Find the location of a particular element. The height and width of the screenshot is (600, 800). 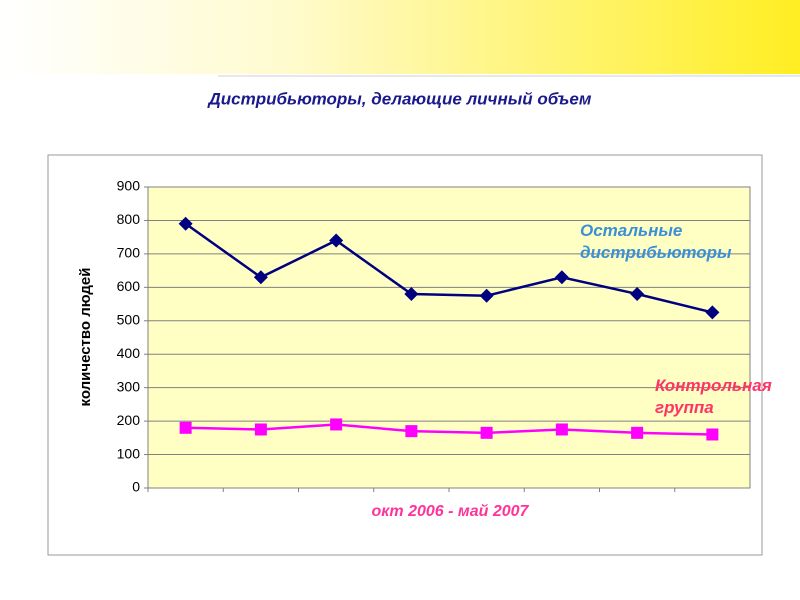

y-tick-label: 200 is located at coordinates (129, 420).